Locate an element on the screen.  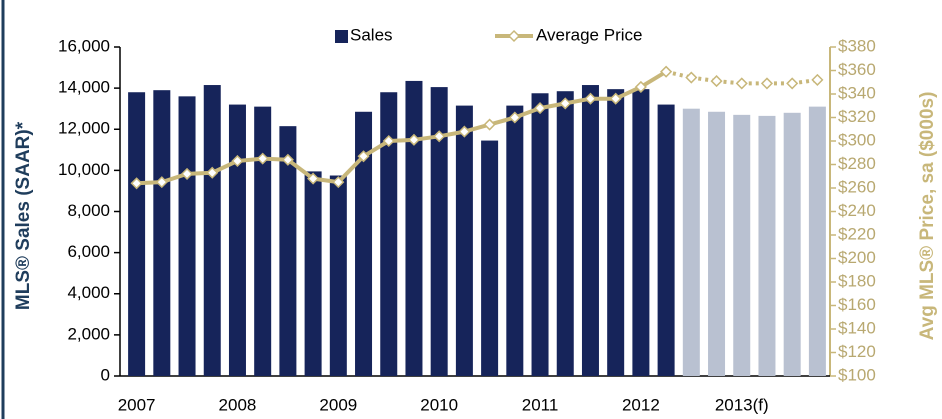
y2-tick-label: $260 is located at coordinates (857, 186).